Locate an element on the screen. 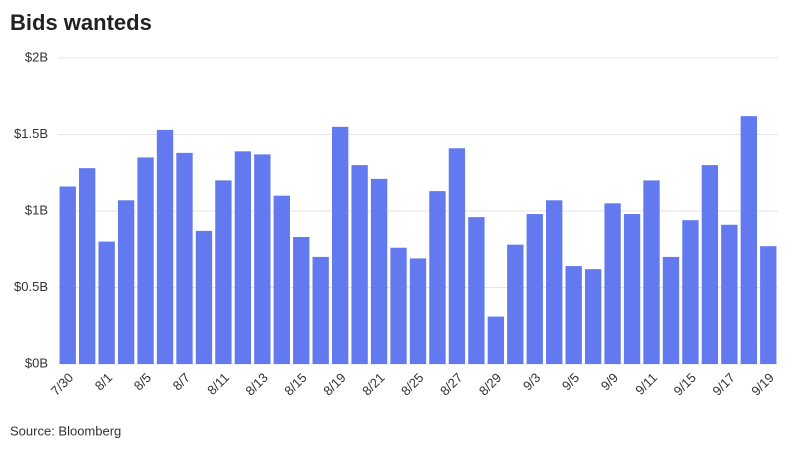 This screenshot has height=450, width=800. x-tick-label: 9/5 is located at coordinates (570, 381).